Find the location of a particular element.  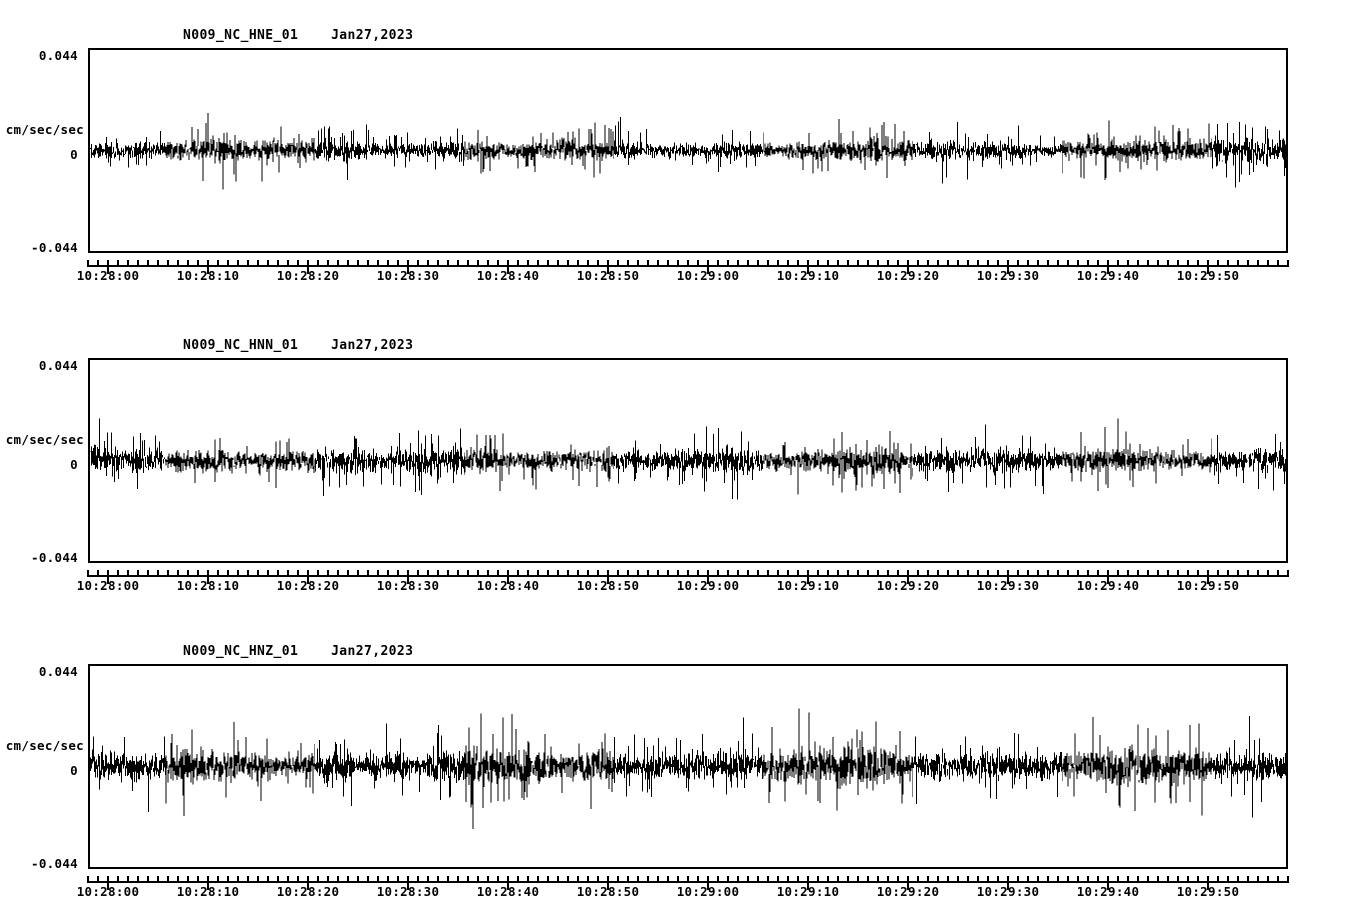

y-axis-max-label-hnn: 0.044 is located at coordinates (58, 365).